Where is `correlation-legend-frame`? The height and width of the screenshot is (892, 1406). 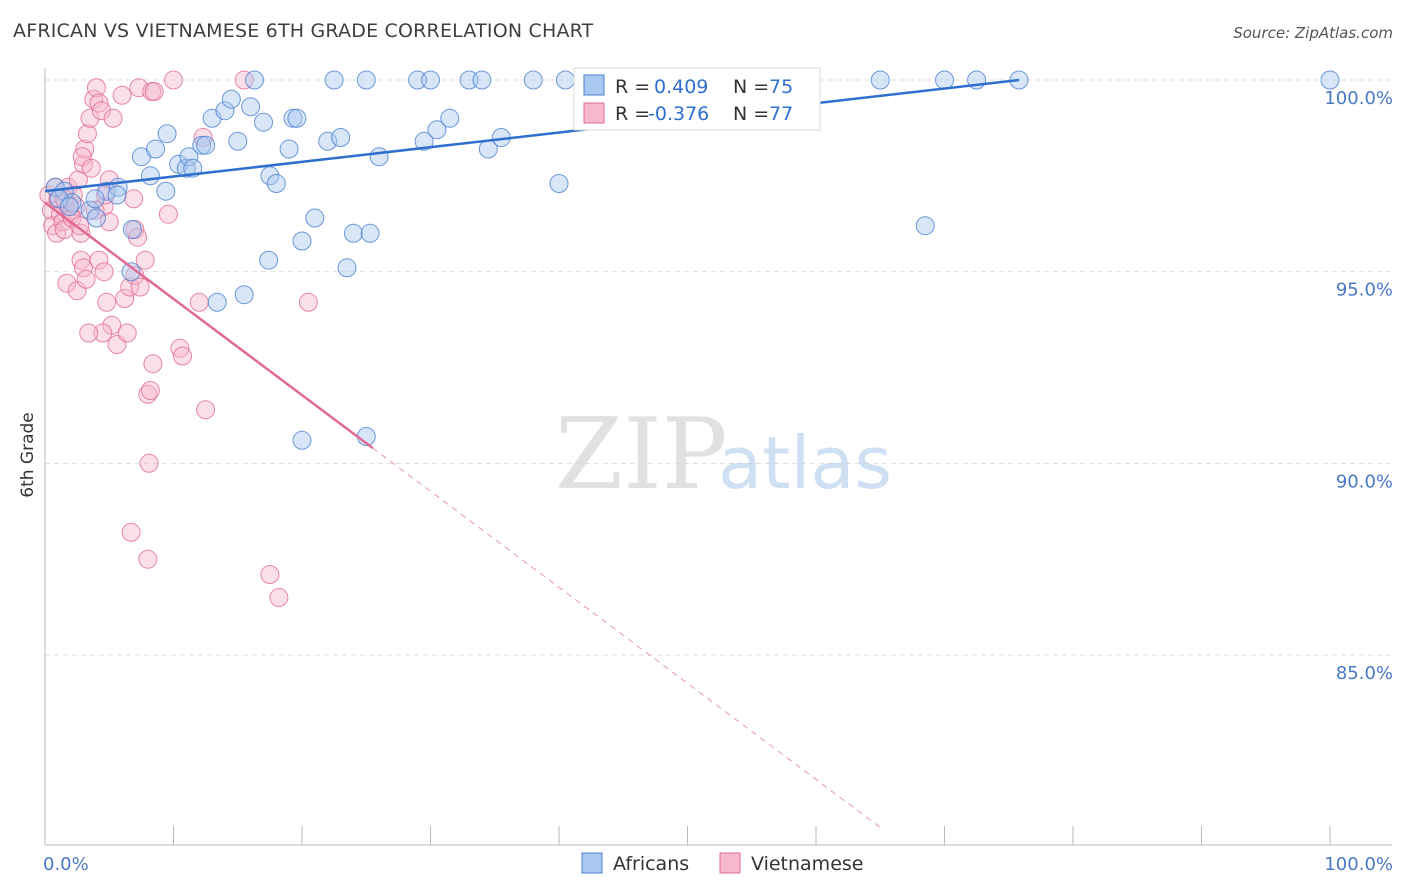
correlation-legend-frame is located at coordinates (697, 99).